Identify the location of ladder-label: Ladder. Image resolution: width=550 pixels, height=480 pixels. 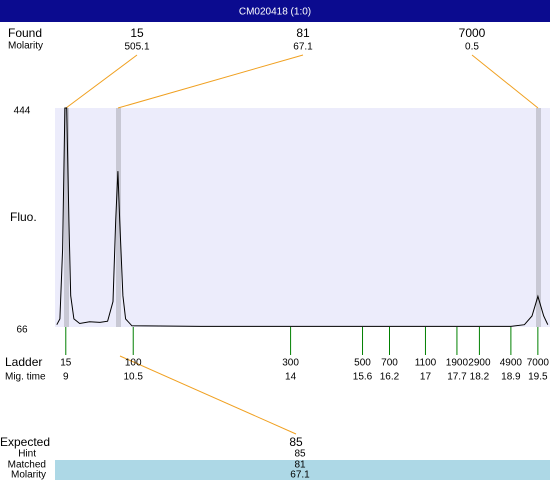
(23, 362).